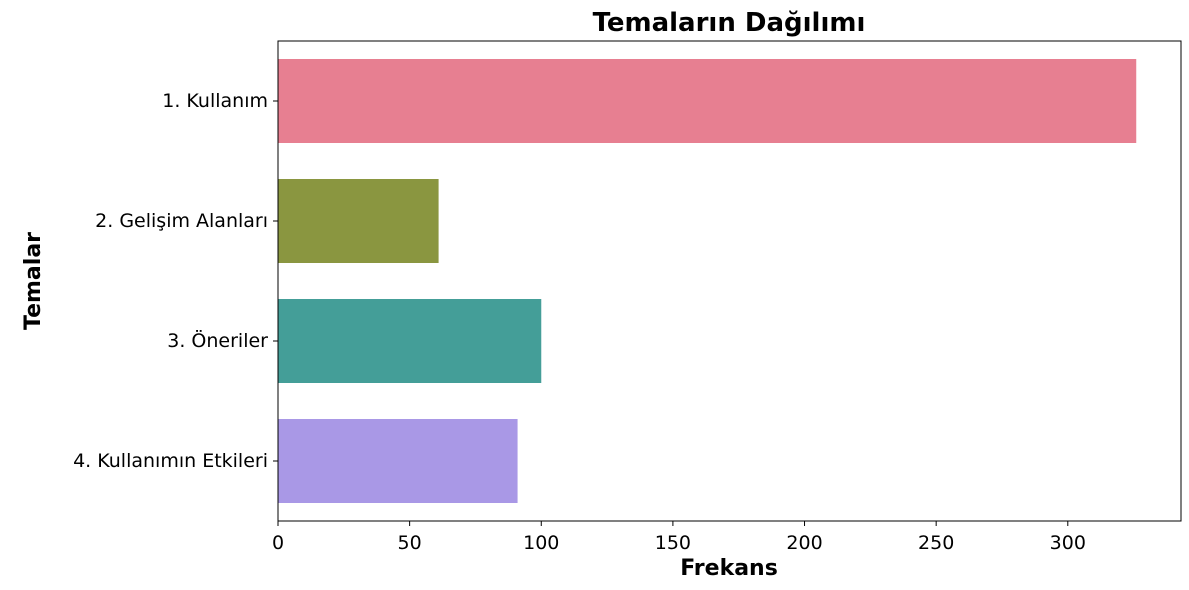 The image size is (1189, 590). Describe the element at coordinates (729, 23) in the screenshot. I see `chart-title: Temaların Dağılımı` at that location.